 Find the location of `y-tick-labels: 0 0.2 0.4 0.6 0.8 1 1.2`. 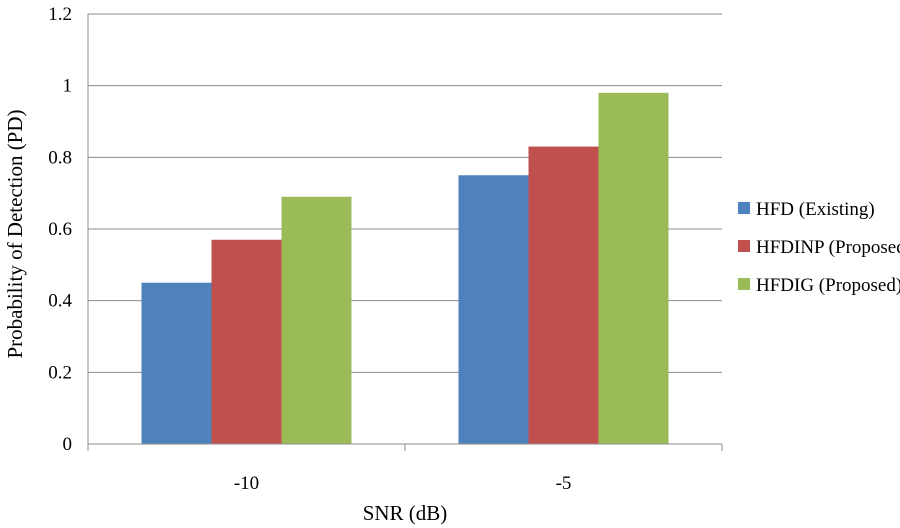

y-tick-labels: 0 0.2 0.4 0.6 0.8 1 1.2 is located at coordinates (60, 229).